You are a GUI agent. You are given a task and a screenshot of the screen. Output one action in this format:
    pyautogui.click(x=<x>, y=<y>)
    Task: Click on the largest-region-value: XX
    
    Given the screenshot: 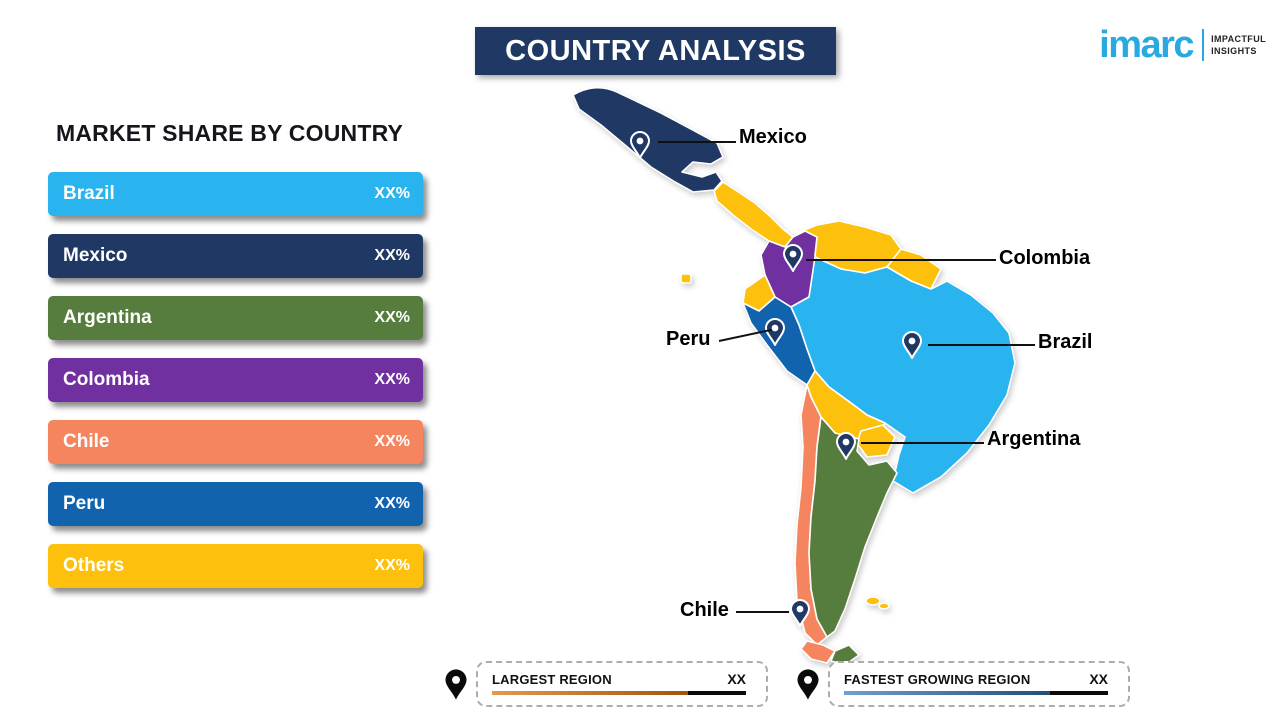 What is the action you would take?
    pyautogui.click(x=736, y=678)
    